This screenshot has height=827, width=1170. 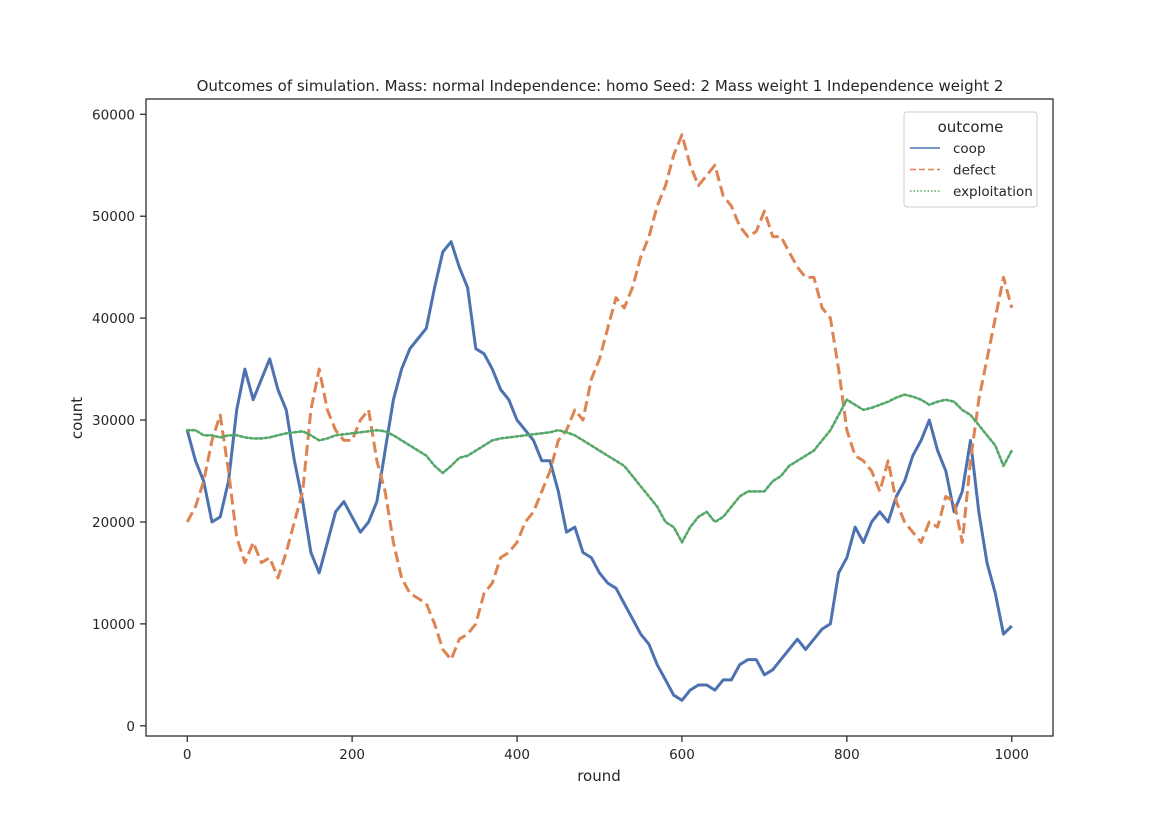 I want to click on y-tick-label: 50000, so click(x=113, y=217).